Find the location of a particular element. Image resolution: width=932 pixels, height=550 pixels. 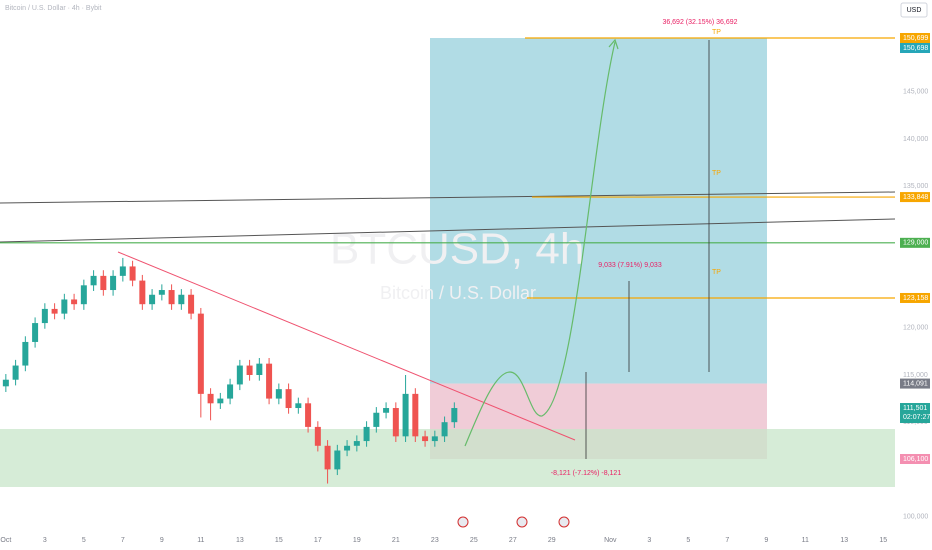

y-tick-label: 140,000 is located at coordinates (915, 139).